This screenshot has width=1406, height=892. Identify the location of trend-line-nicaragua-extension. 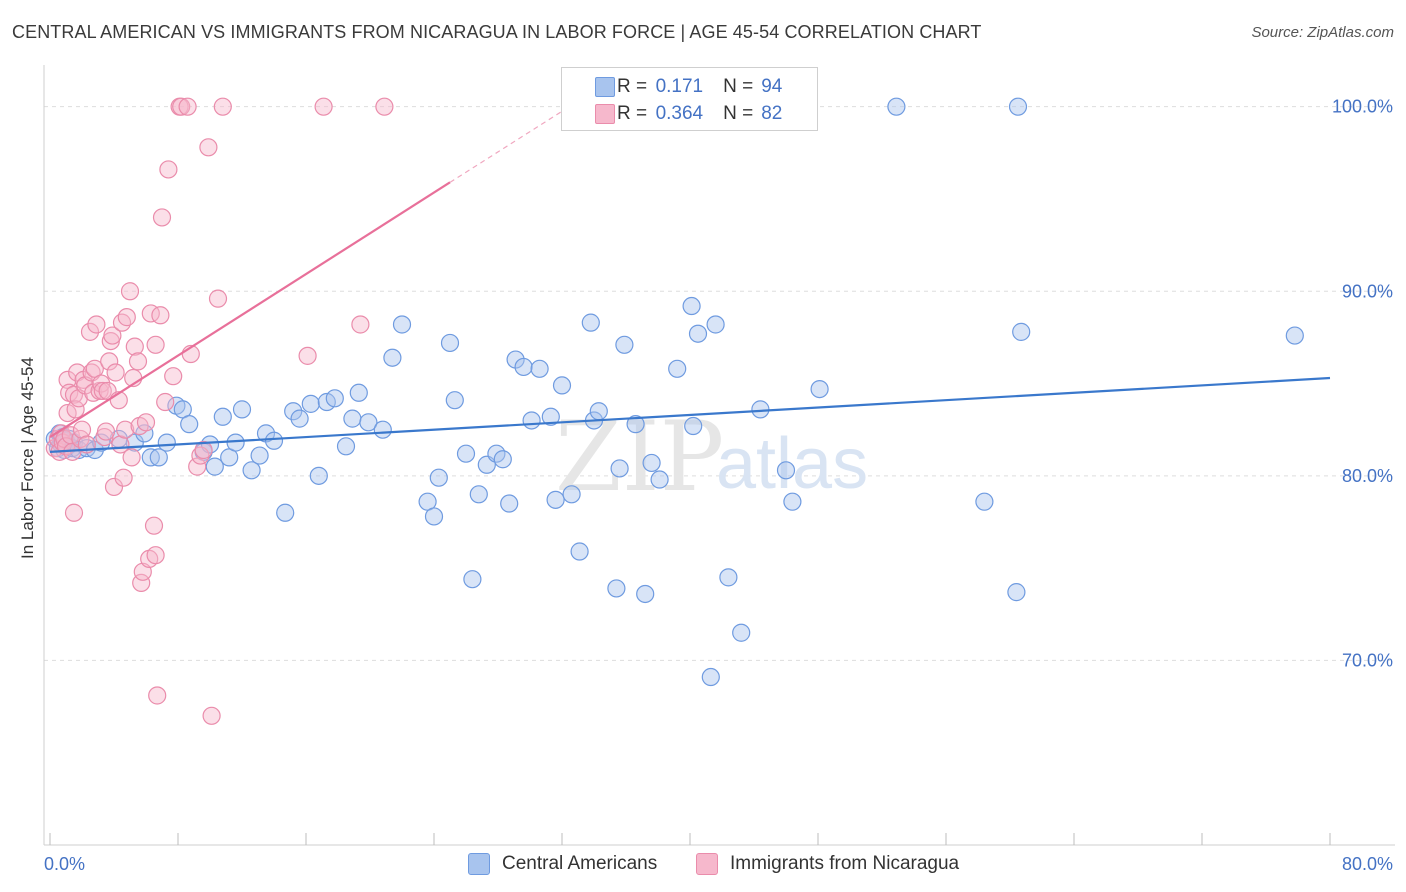
(514, 141).